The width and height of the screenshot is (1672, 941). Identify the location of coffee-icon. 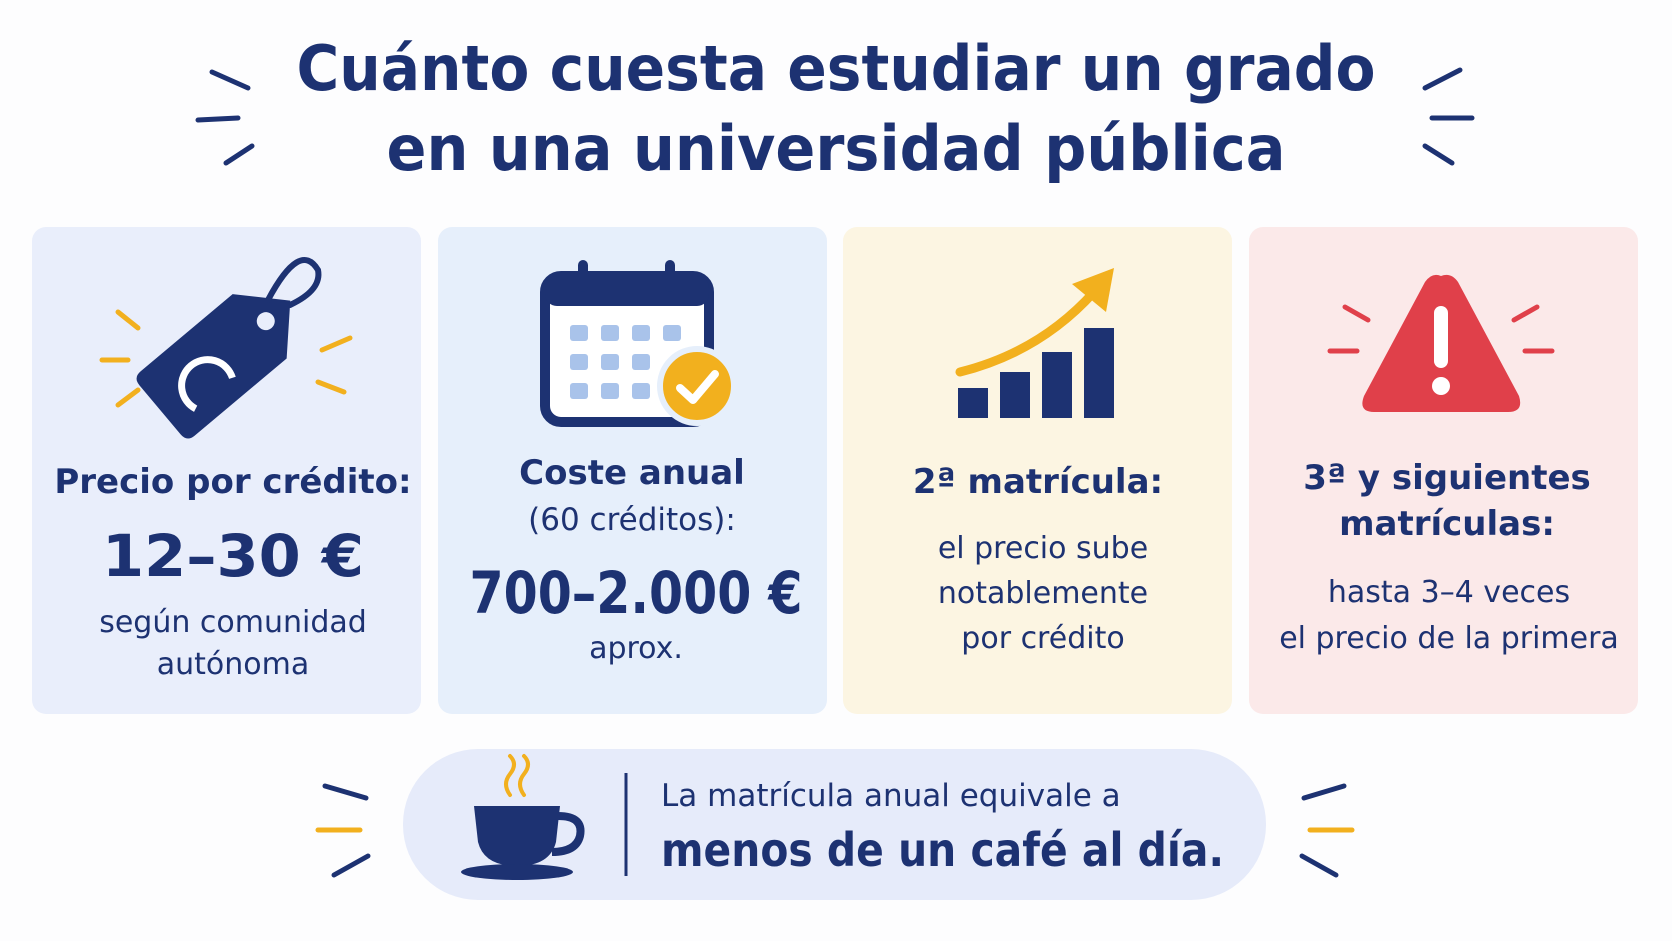
(523, 817).